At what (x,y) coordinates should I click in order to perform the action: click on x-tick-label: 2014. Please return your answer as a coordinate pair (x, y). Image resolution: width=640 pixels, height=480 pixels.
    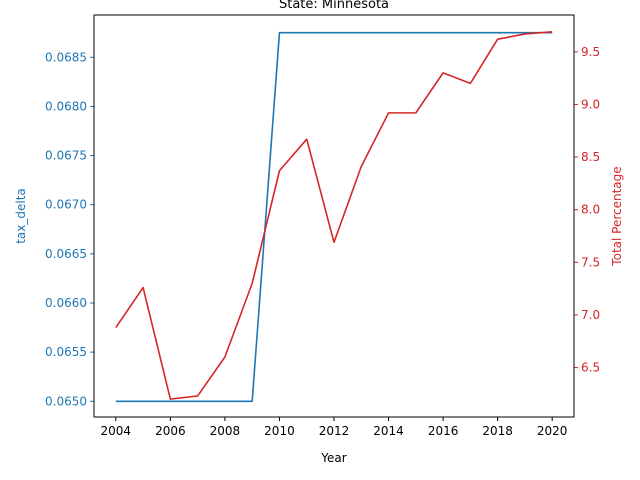
    Looking at the image, I should click on (388, 431).